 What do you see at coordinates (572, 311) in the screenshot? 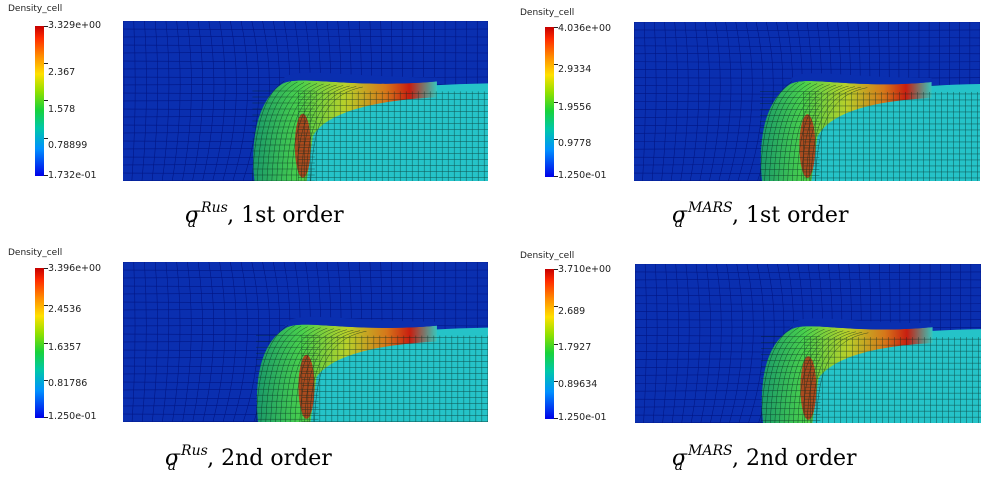
I see `colorbar-tick-label: 2.689` at bounding box center [572, 311].